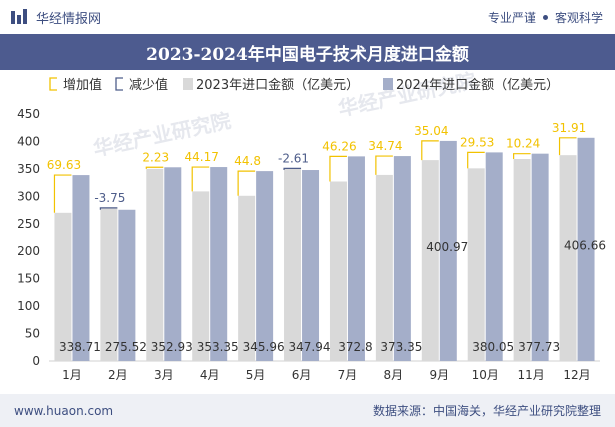  Describe the element at coordinates (569, 128) in the screenshot. I see `change-label: 31.91` at that location.